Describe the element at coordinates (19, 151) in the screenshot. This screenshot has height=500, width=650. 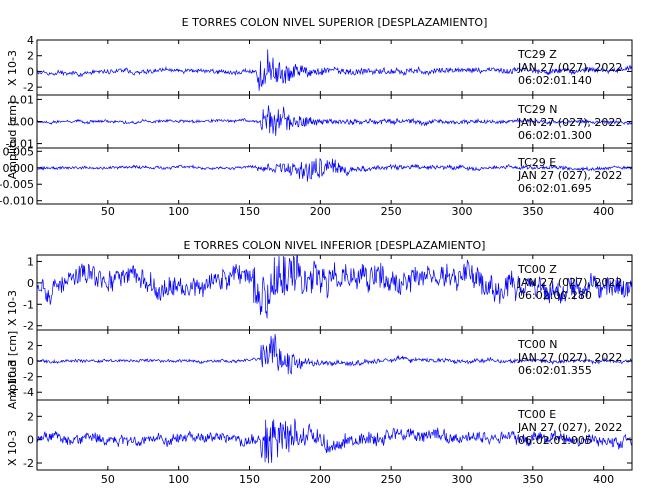
I see `y-tick-label: 0.005` at that location.